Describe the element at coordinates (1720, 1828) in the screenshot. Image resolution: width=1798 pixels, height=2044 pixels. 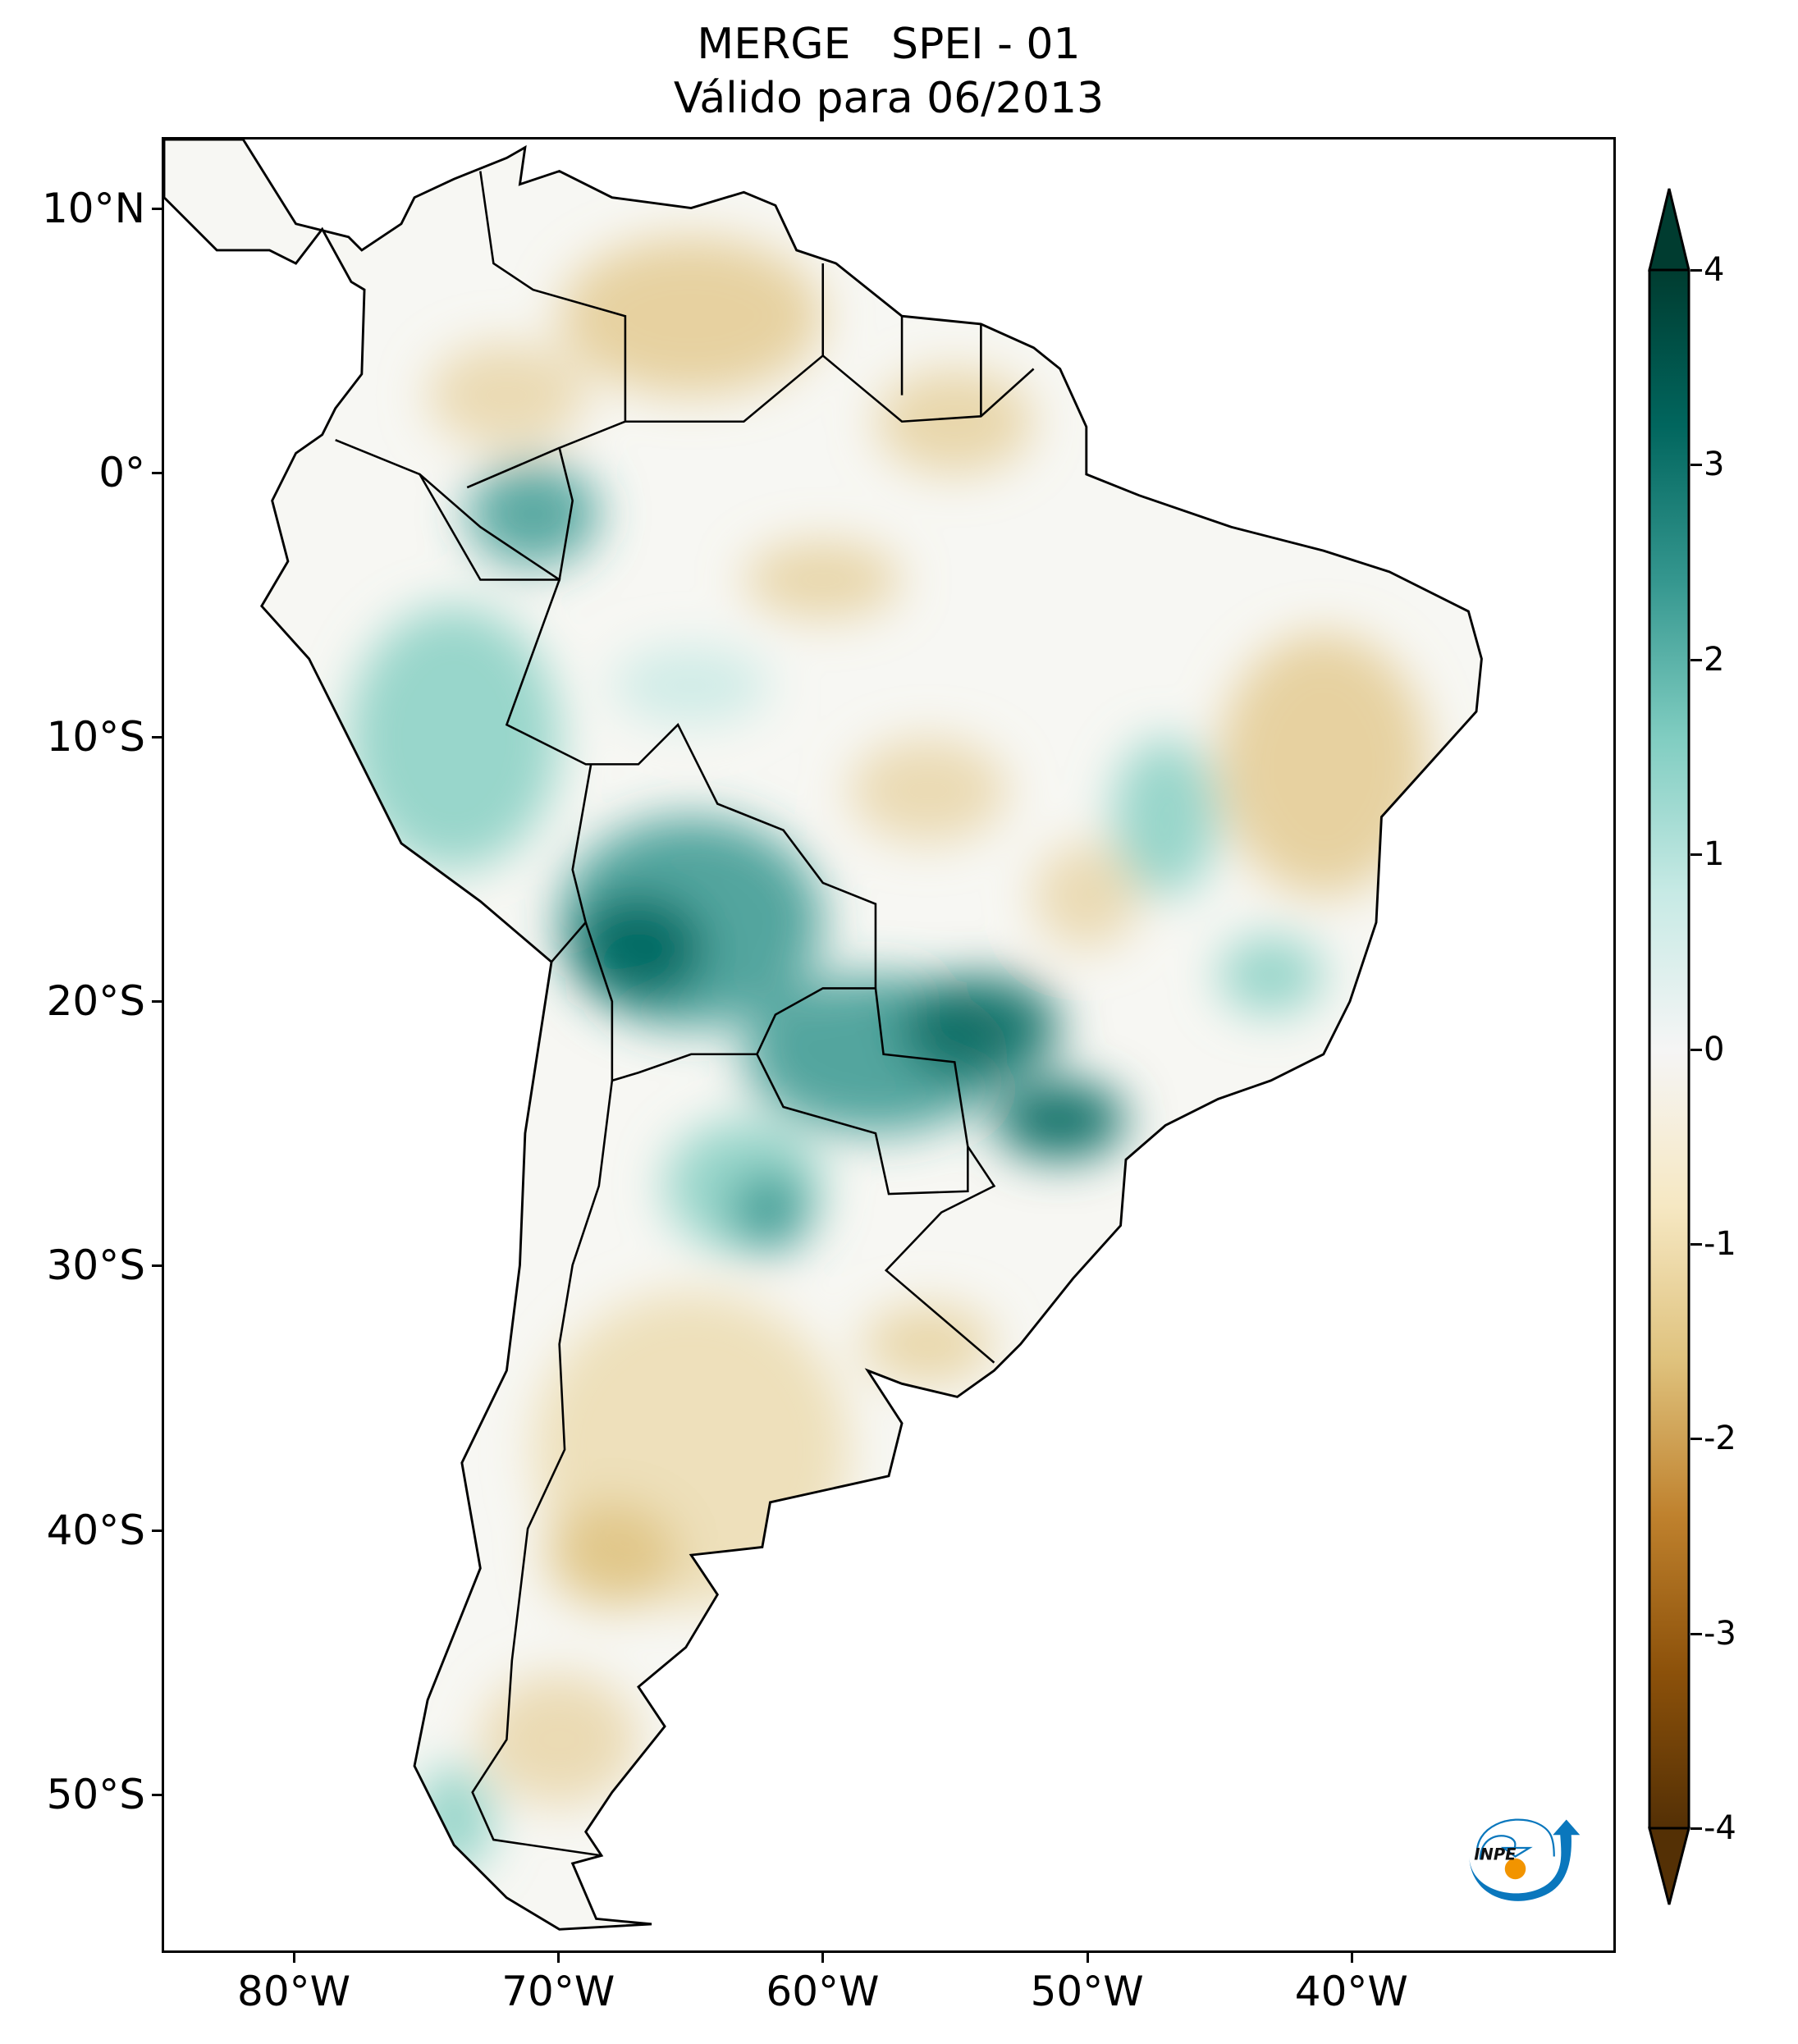
I see `colorbar-tick-label: -4` at that location.